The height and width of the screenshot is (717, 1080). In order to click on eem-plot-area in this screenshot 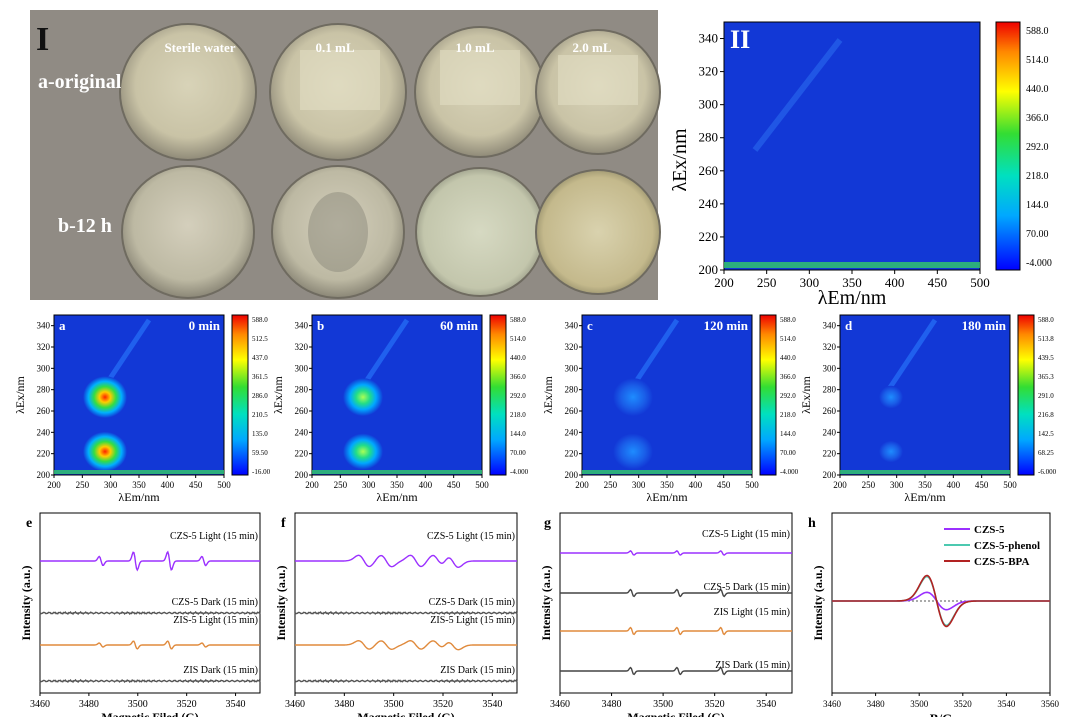, I will do `click(667, 395)`.